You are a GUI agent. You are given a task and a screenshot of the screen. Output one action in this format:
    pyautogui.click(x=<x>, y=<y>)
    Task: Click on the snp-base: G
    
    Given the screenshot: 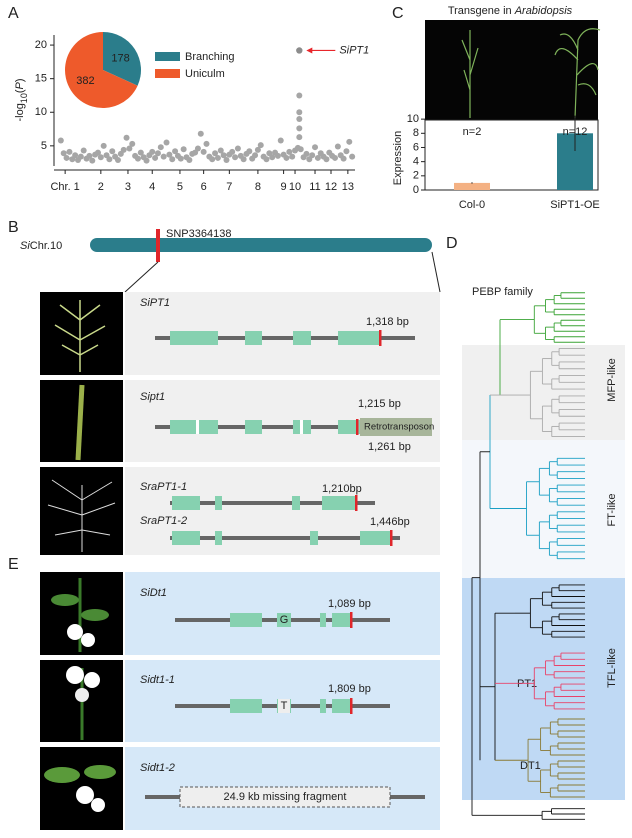 What is the action you would take?
    pyautogui.click(x=284, y=620)
    